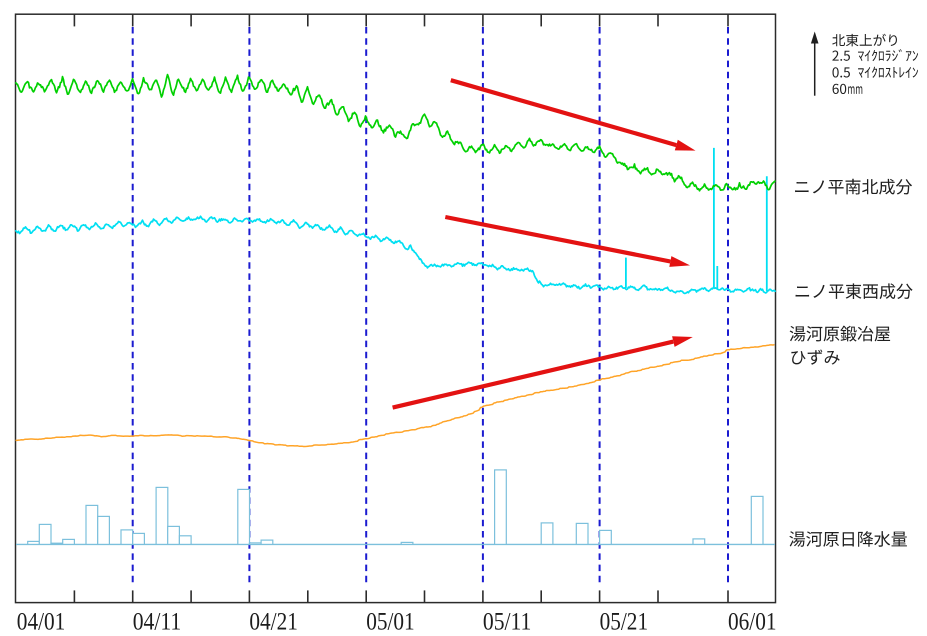 Image resolution: width=927 pixels, height=636 pixels. Describe the element at coordinates (390, 622) in the screenshot. I see `svg-text: 05/01` at that location.